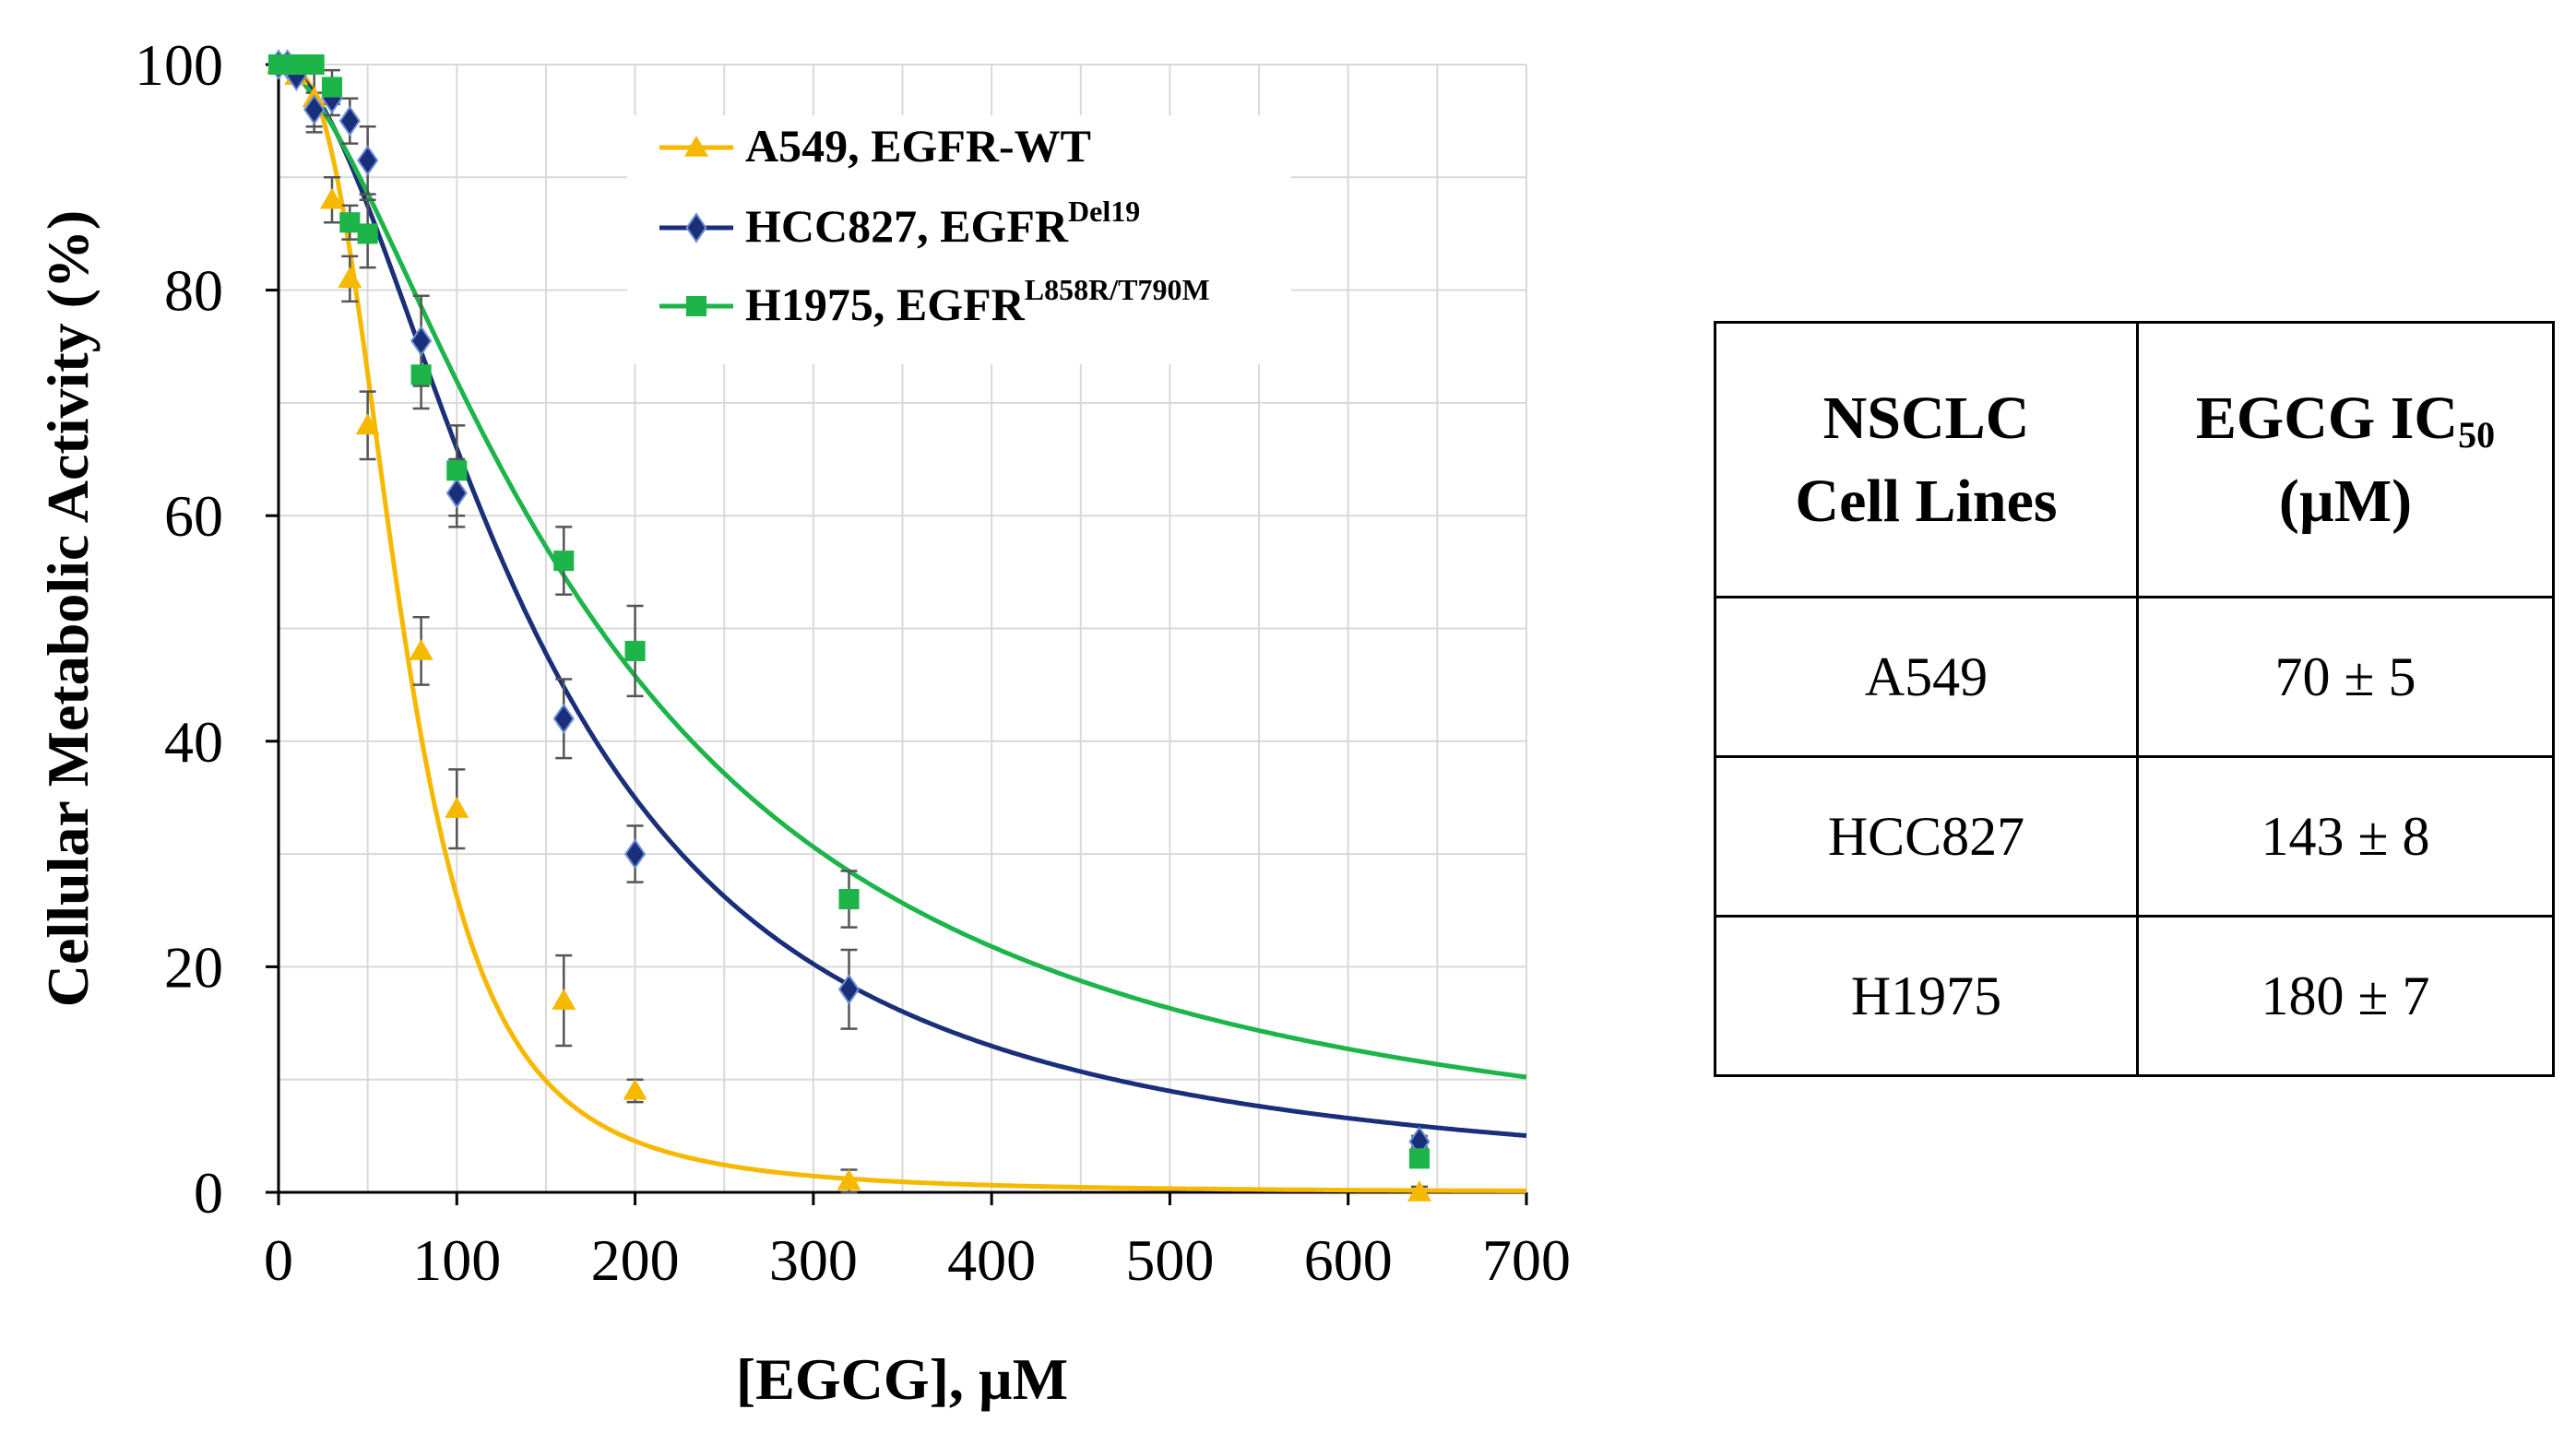 This screenshot has height=1445, width=2576. I want to click on legend-marker-triangle, so click(696, 146).